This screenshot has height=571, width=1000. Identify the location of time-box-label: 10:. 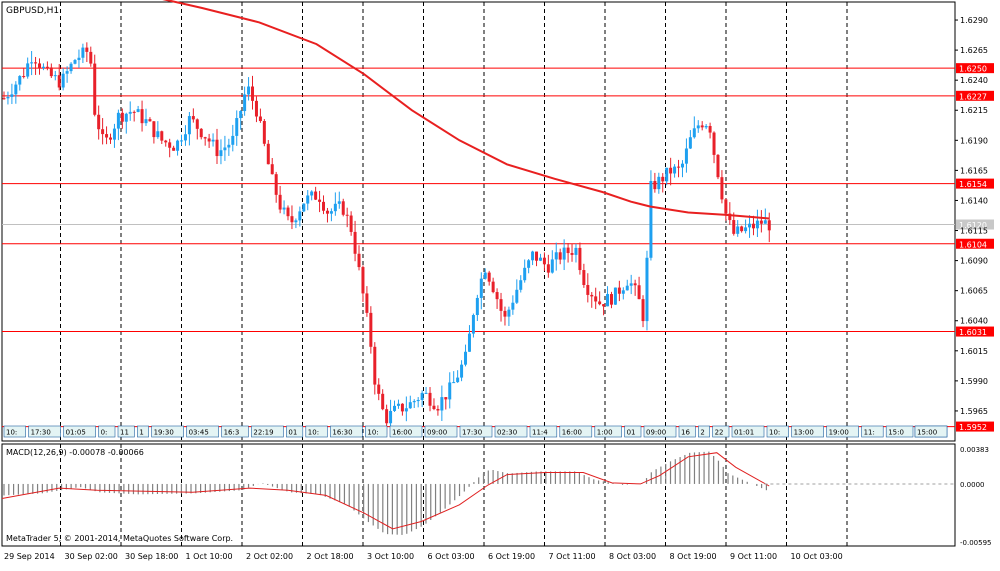
(11, 433).